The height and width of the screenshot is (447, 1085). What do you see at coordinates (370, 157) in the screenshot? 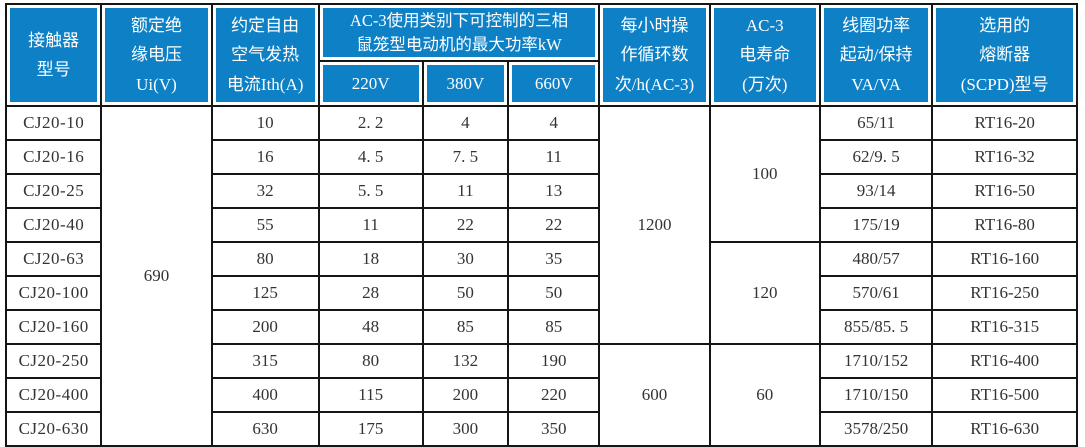
I see `cell-power-220: 4. 5` at bounding box center [370, 157].